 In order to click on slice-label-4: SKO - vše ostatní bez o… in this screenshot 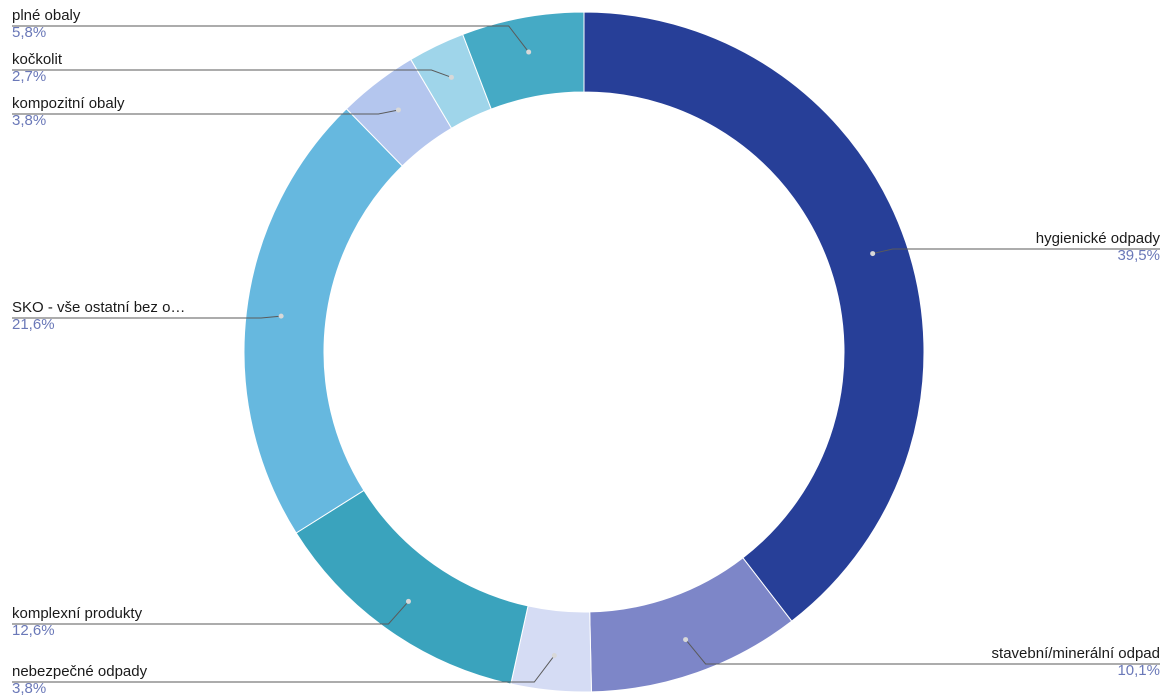, I will do `click(98, 307)`.